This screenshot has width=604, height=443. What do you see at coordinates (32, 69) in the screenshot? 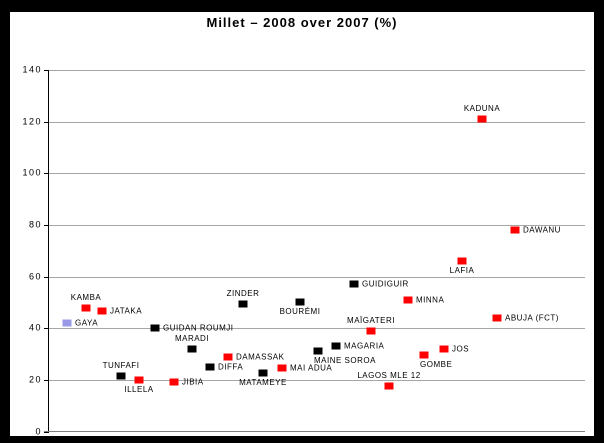
I see `y-tick-label: 140` at bounding box center [32, 69].